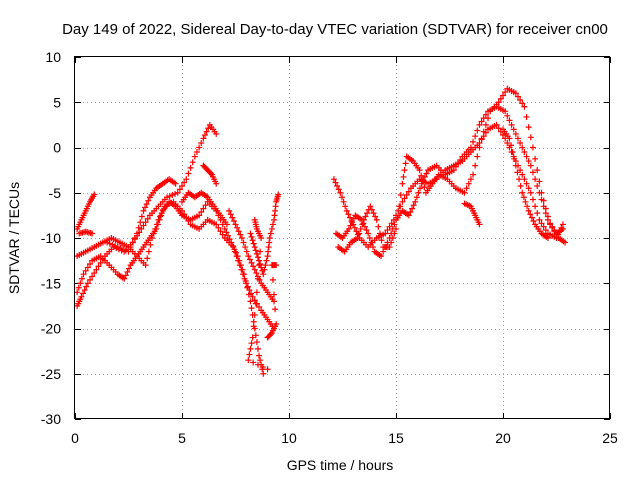 This screenshot has height=480, width=640. Describe the element at coordinates (51, 329) in the screenshot. I see `y-tick-label: -20` at that location.